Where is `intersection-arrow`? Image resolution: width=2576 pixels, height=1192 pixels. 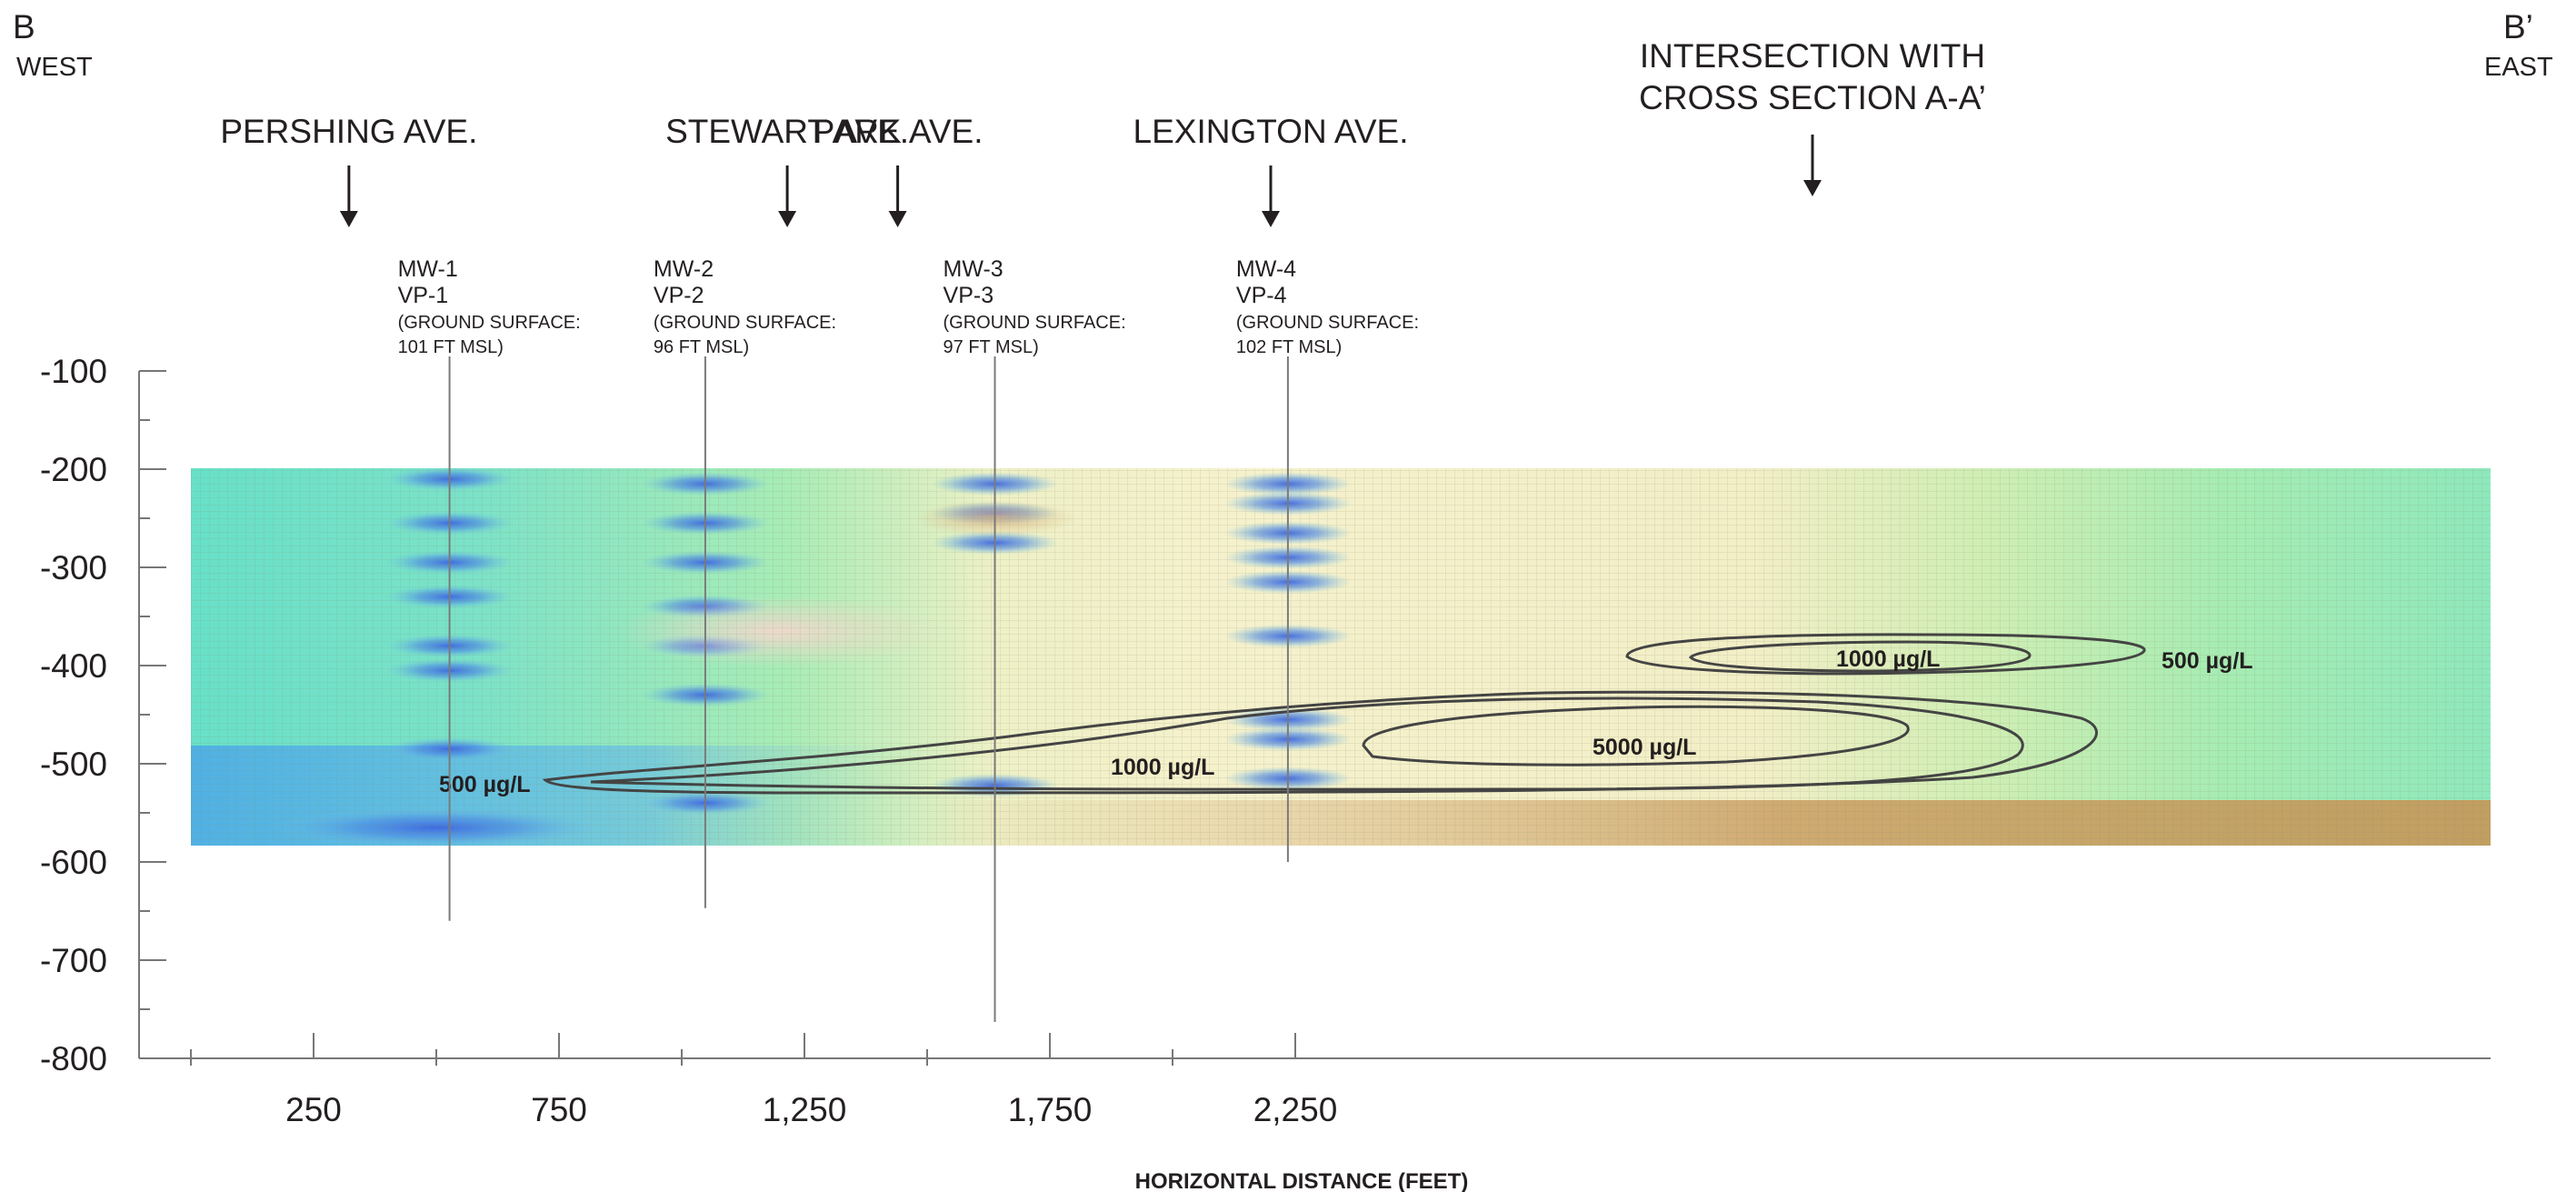
intersection-arrow is located at coordinates (1812, 165).